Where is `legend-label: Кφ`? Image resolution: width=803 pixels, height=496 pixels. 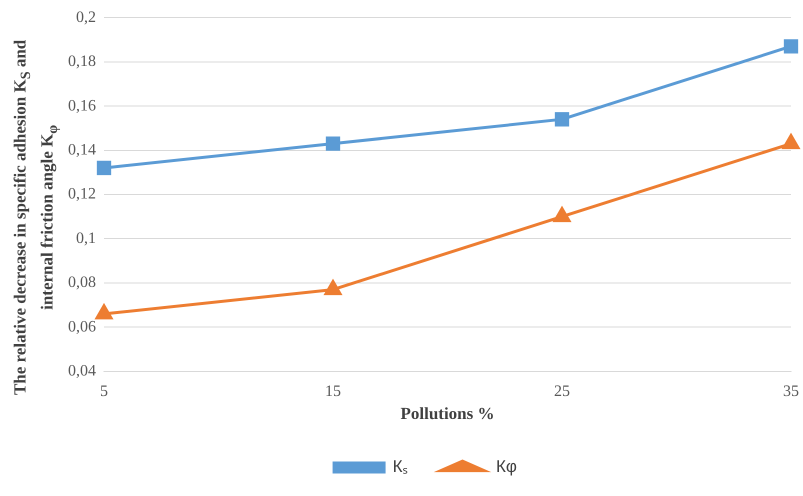 legend-label: Кφ is located at coordinates (506, 466).